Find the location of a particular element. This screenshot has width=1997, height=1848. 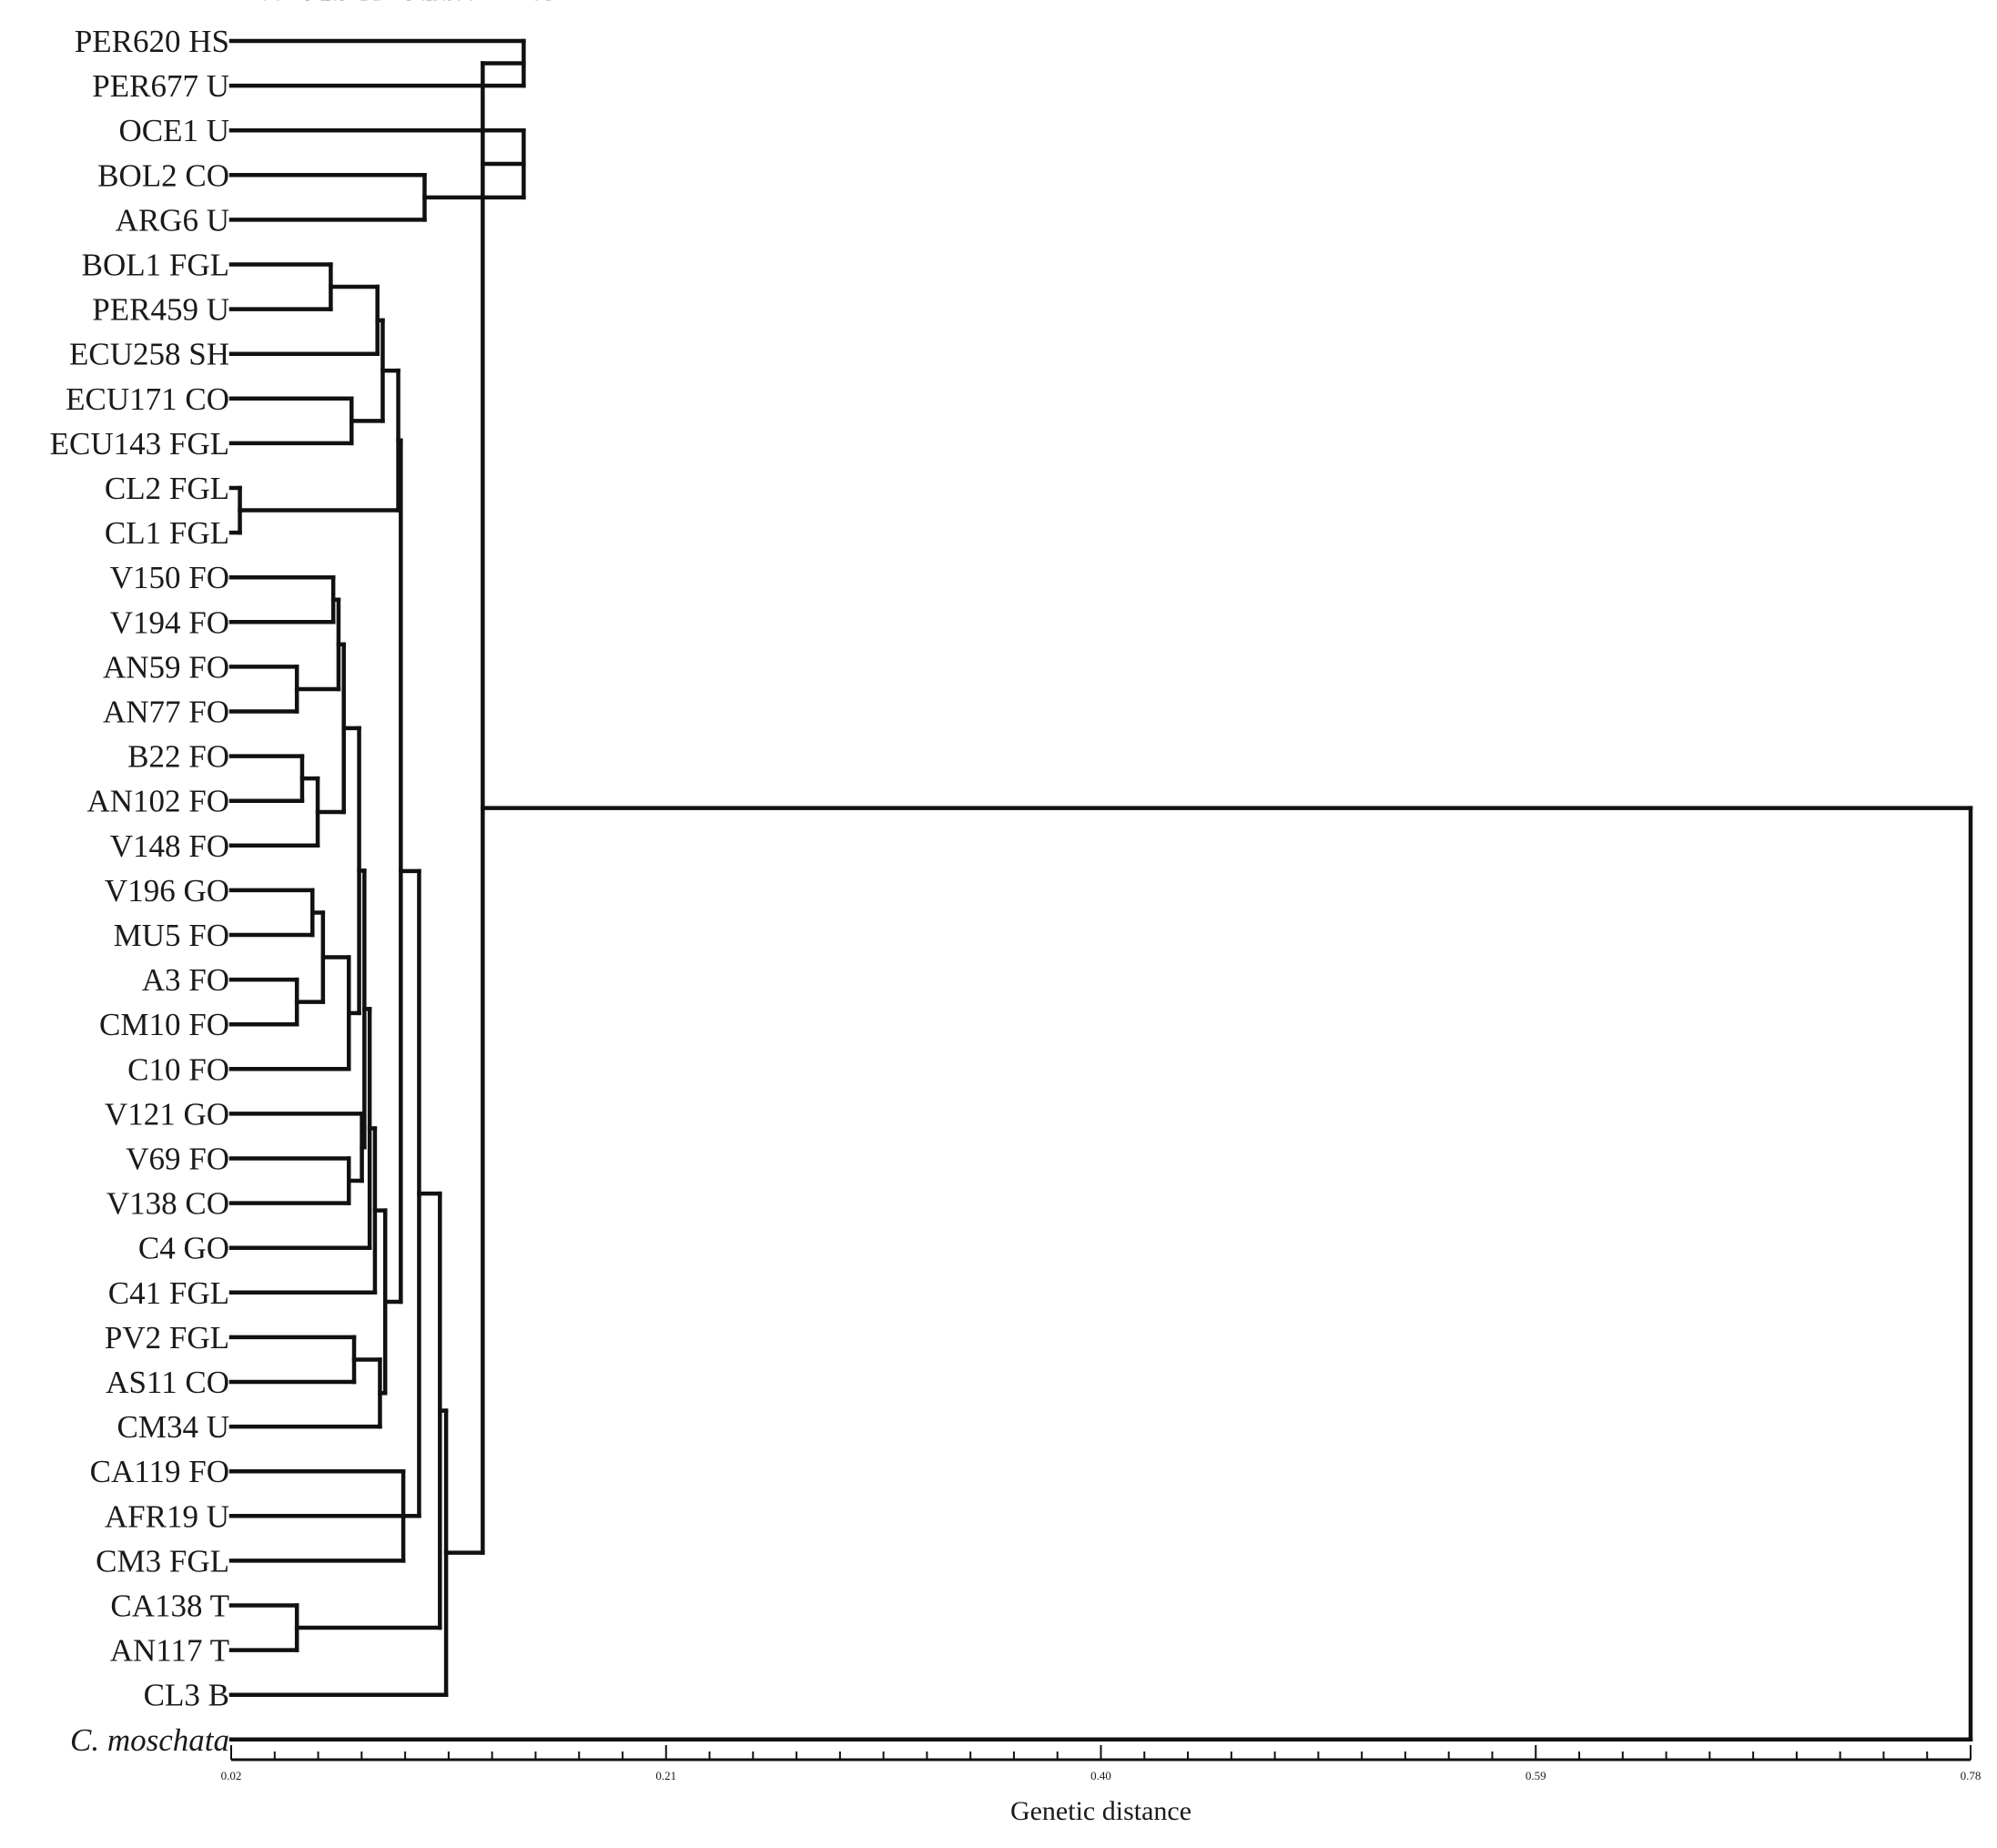

support-value: 73 is located at coordinates (321, 3).